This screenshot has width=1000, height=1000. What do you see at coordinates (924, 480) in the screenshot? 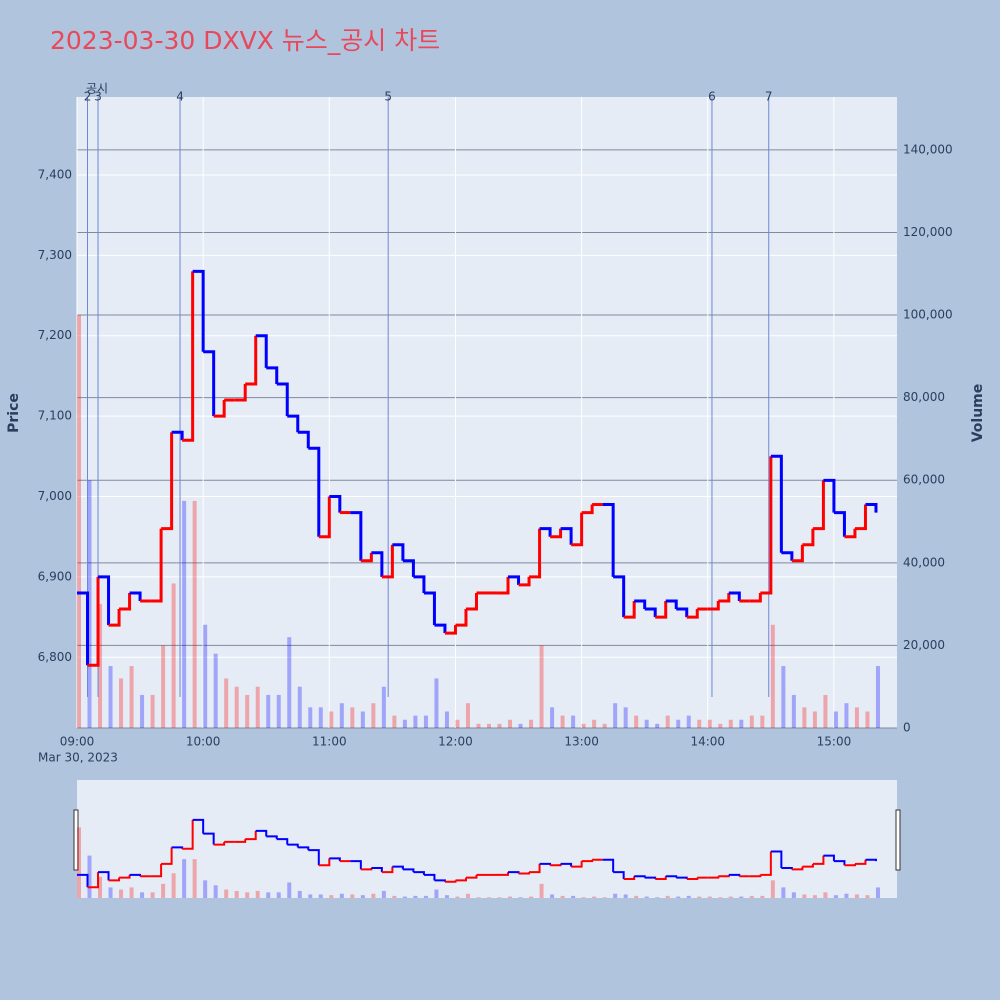
I see `y2-tick-label: 60,000` at bounding box center [924, 480].